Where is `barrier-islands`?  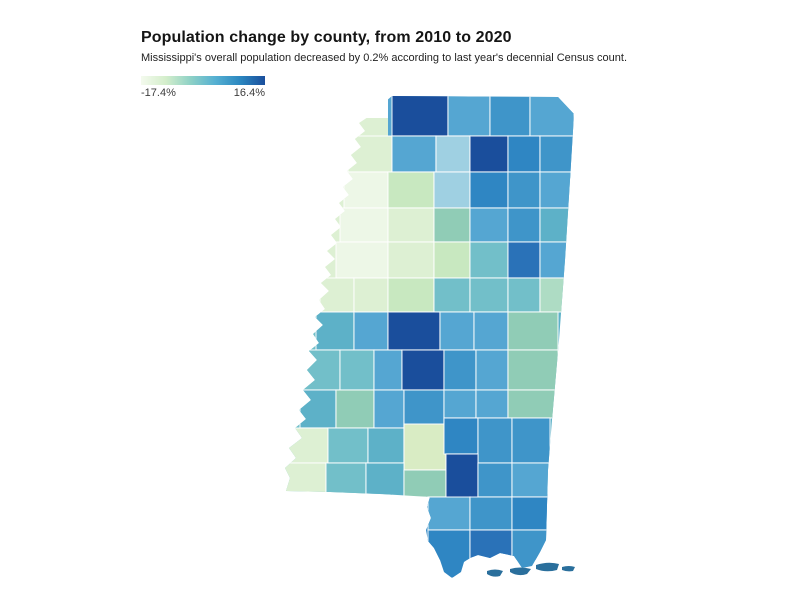
barrier-islands is located at coordinates (531, 569).